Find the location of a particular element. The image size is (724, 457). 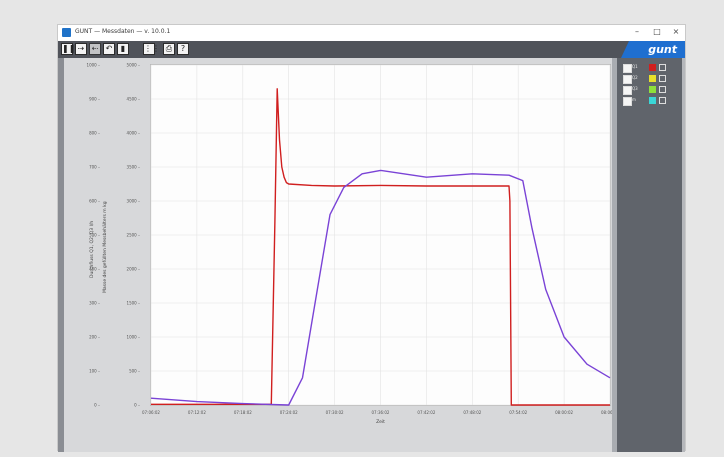

y2-tick-label: 2500 – is located at coordinates (133, 235).